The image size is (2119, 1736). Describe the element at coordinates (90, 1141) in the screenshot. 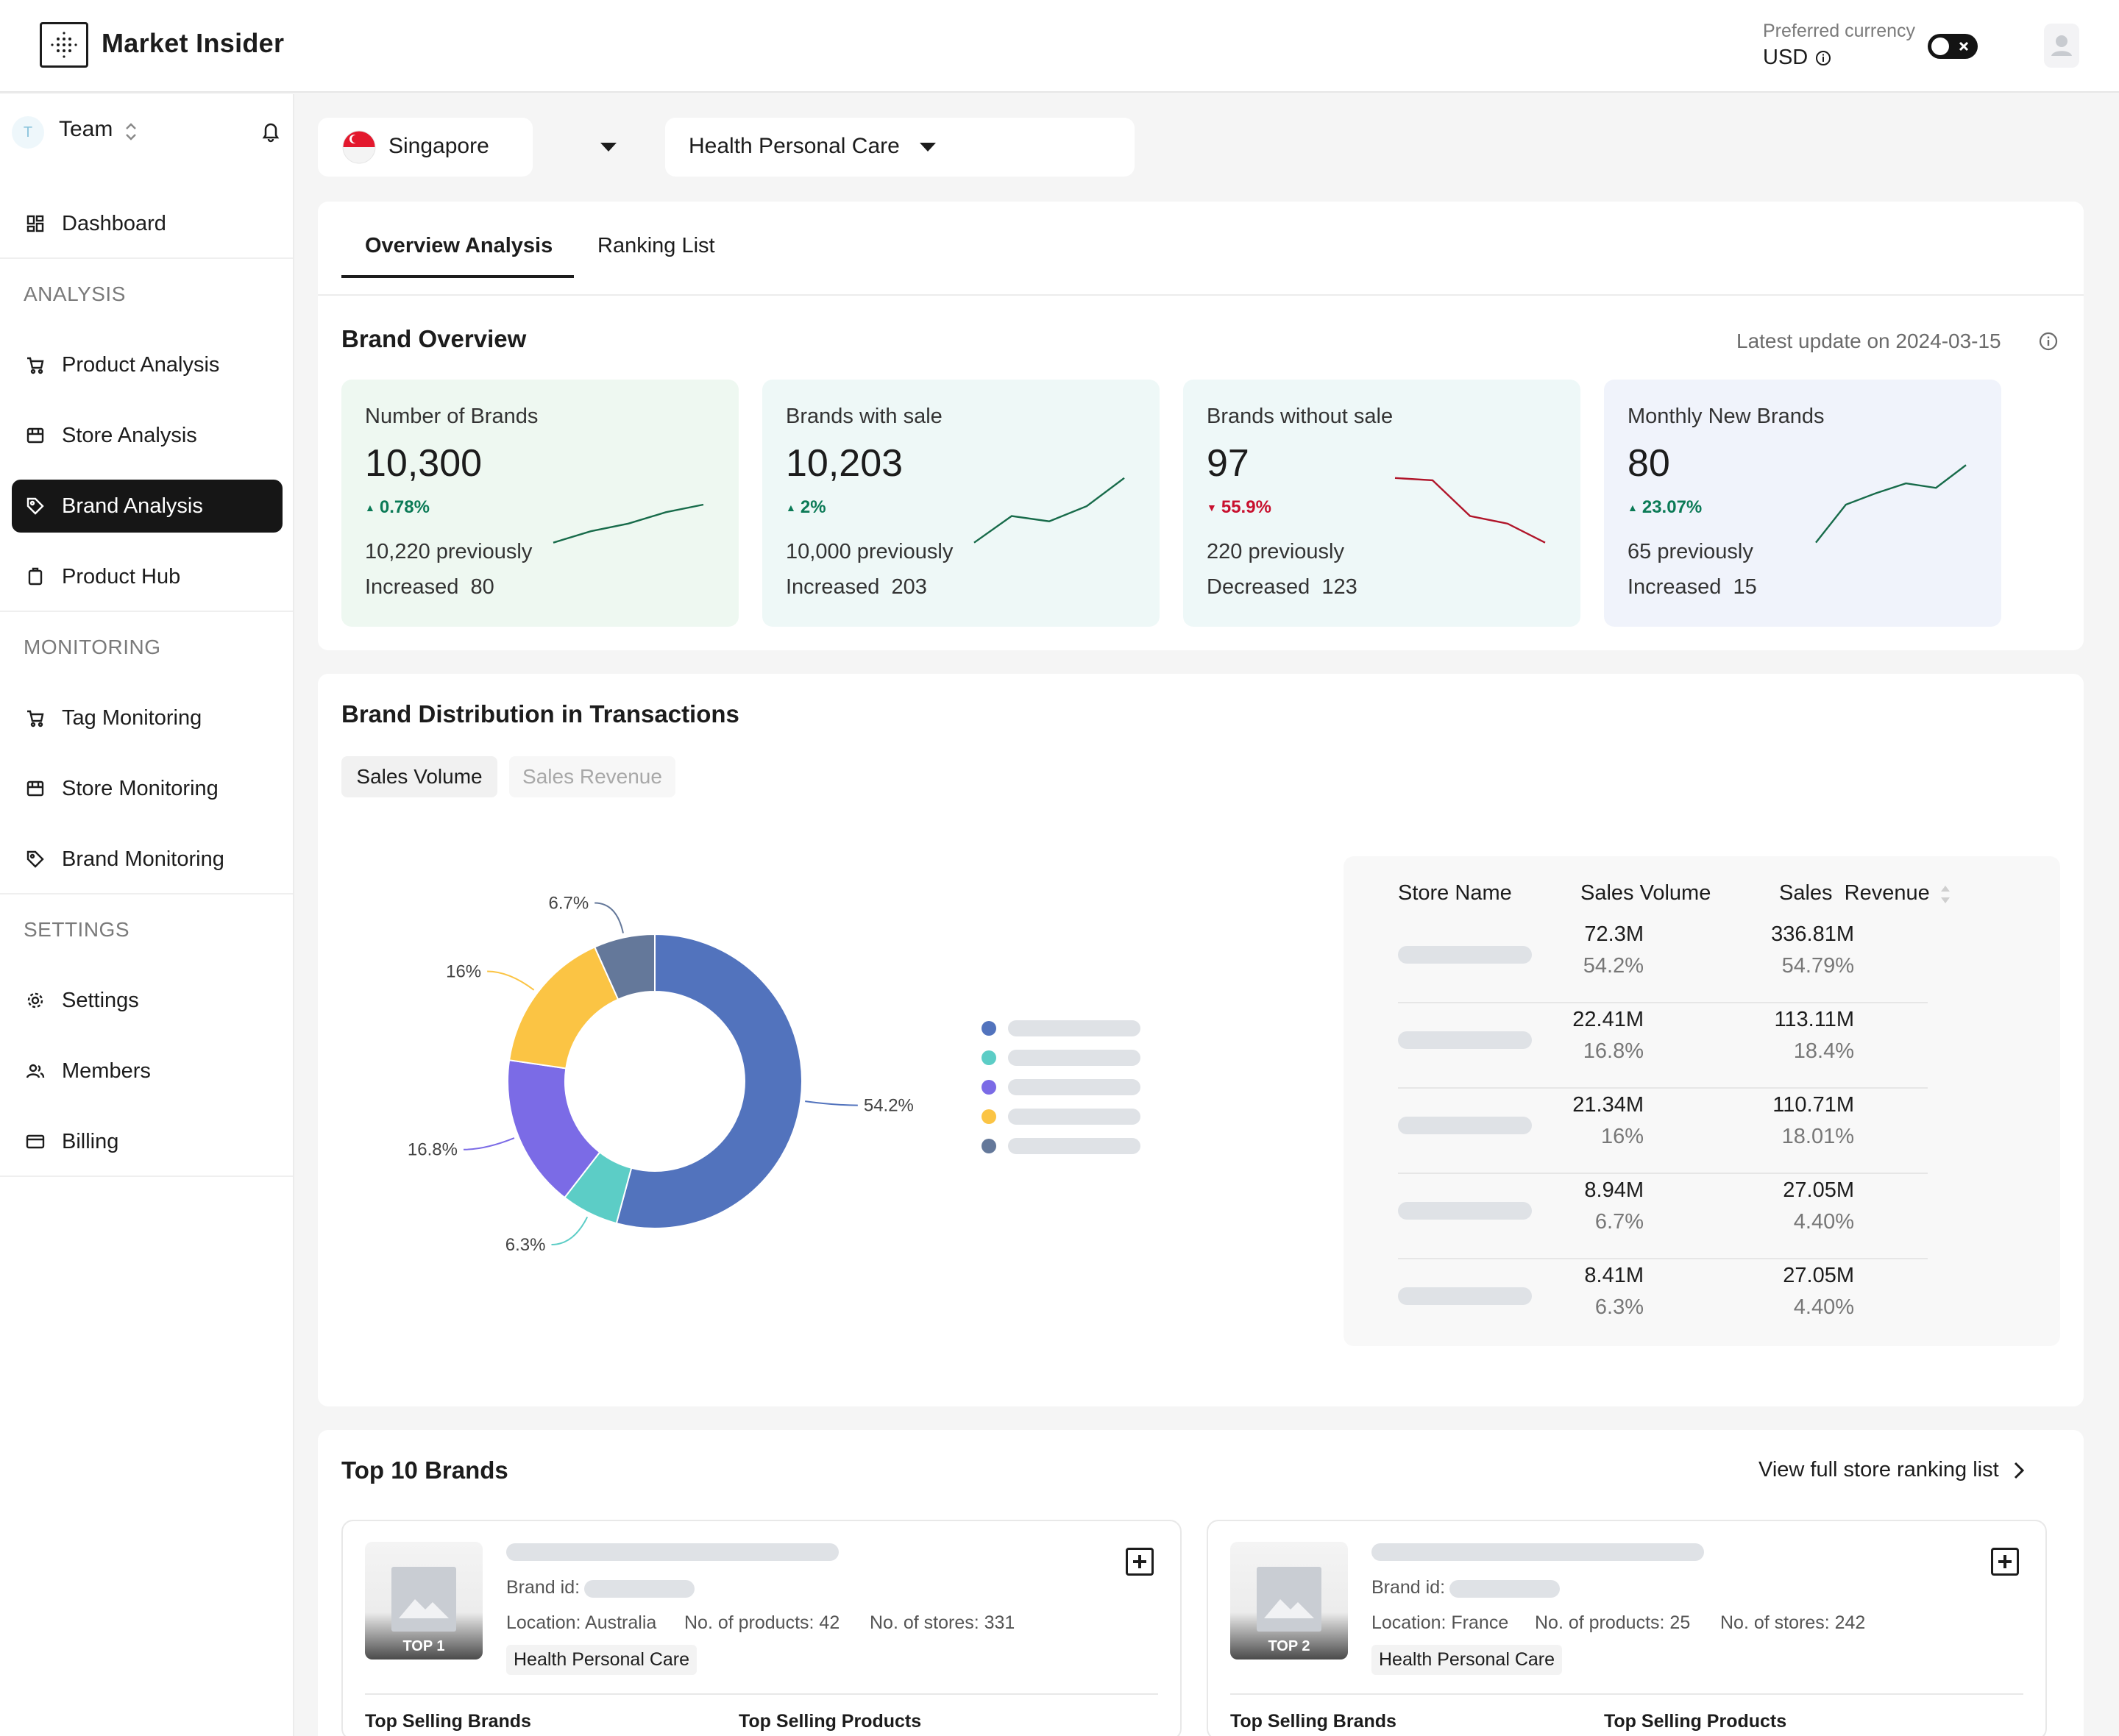

I see `sidebar-item-label: Billing` at that location.